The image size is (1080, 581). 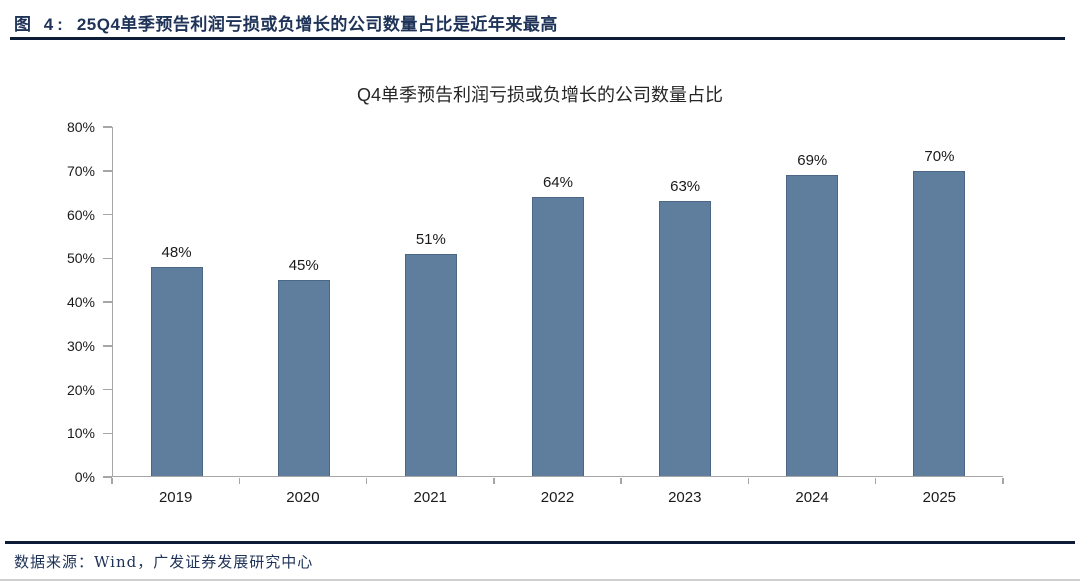 What do you see at coordinates (80, 258) in the screenshot?
I see `y-axis-tick-label: 50%` at bounding box center [80, 258].